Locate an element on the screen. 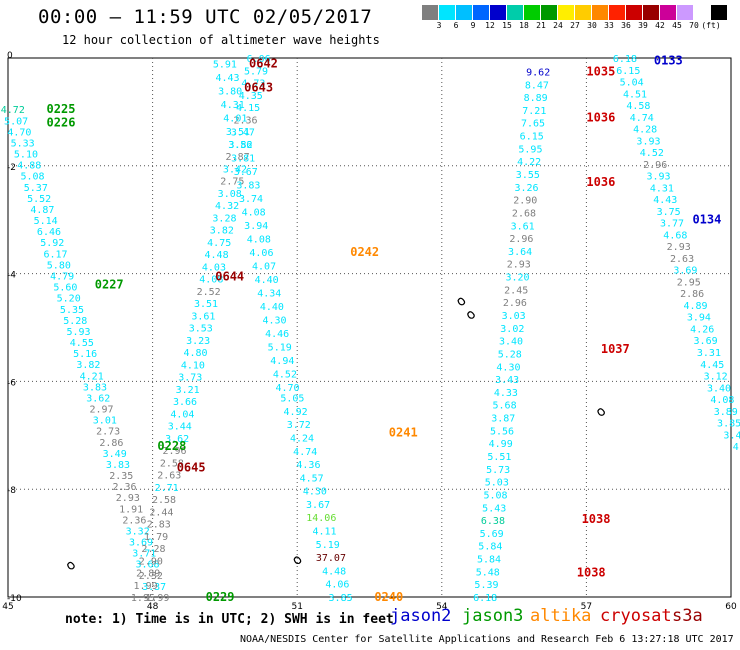  wave-height-value: 3.74 is located at coordinates (251, 199).